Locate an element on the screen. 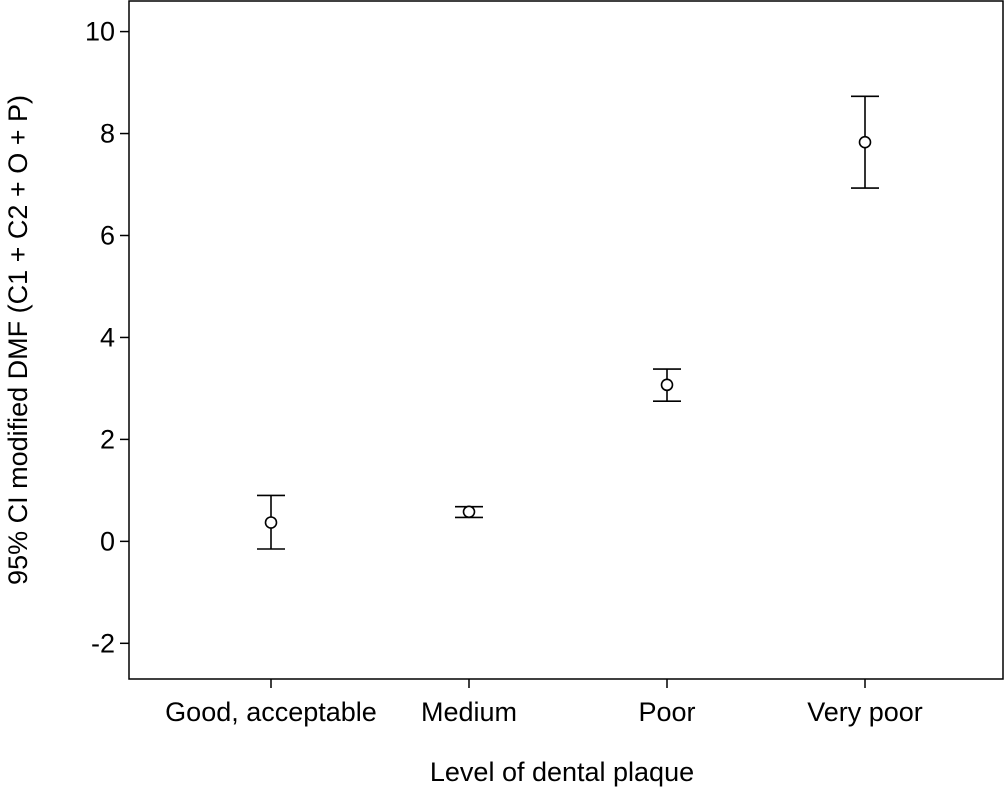 The image size is (1006, 789). x-tick-label: Very poor is located at coordinates (865, 712).